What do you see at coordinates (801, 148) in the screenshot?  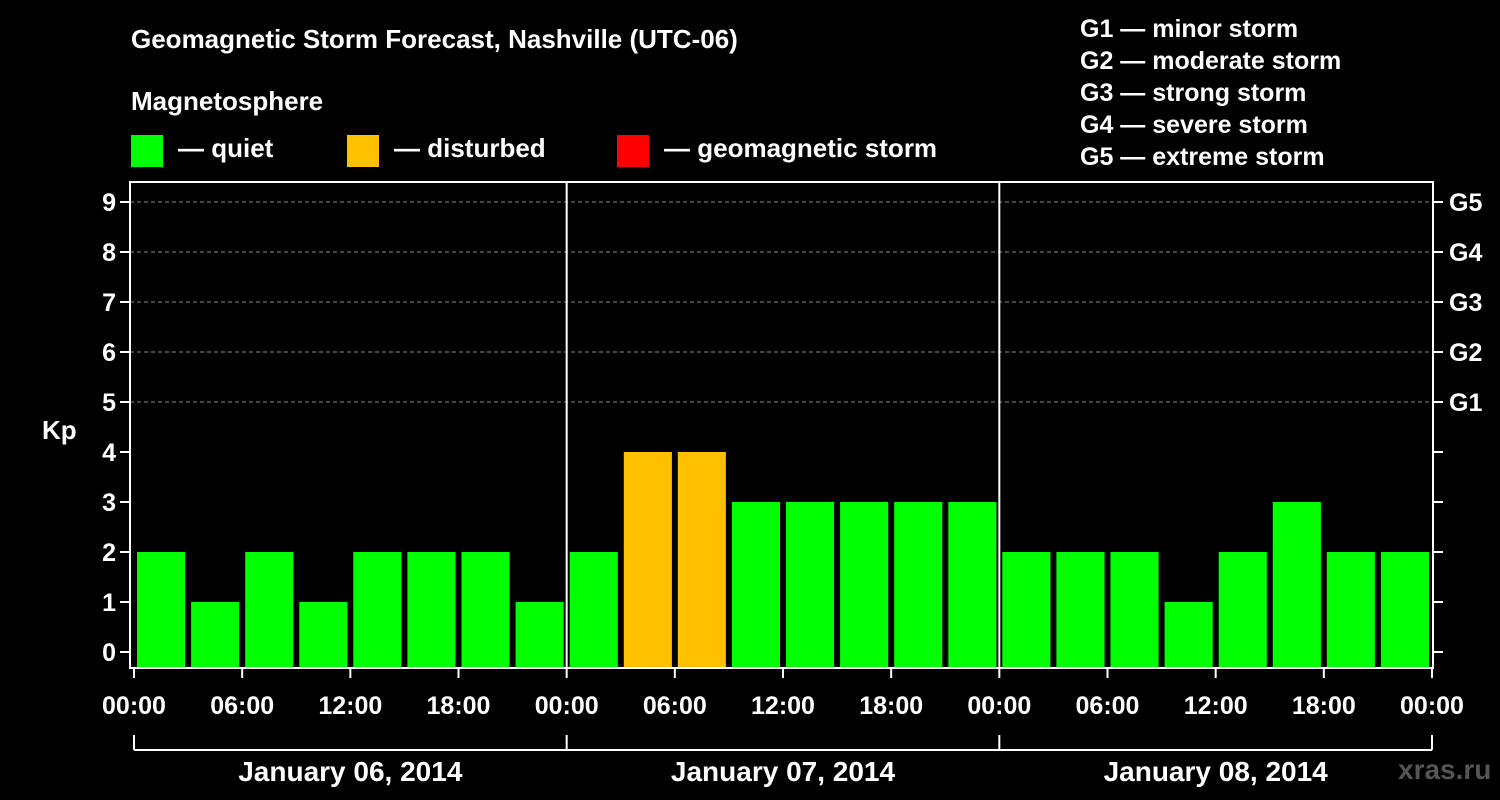 I see `legend-storm-label: — geomagnetic storm` at bounding box center [801, 148].